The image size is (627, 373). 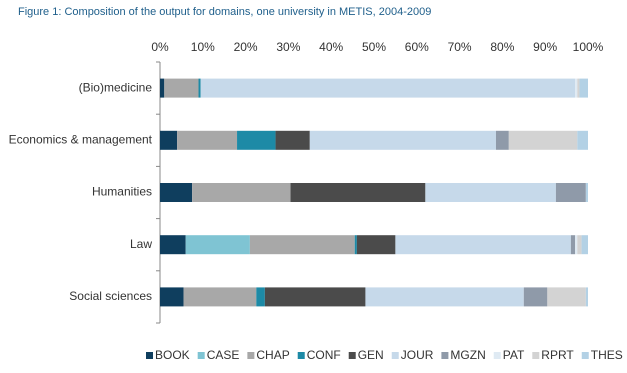 I want to click on x-tick-label: 40%, so click(x=331, y=47).